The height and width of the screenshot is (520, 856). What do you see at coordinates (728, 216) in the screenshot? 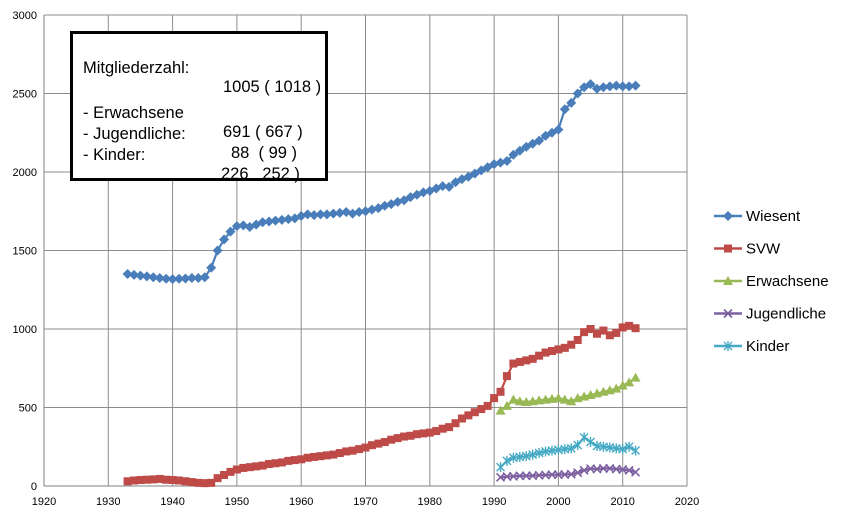
I see `legend-marker` at bounding box center [728, 216].